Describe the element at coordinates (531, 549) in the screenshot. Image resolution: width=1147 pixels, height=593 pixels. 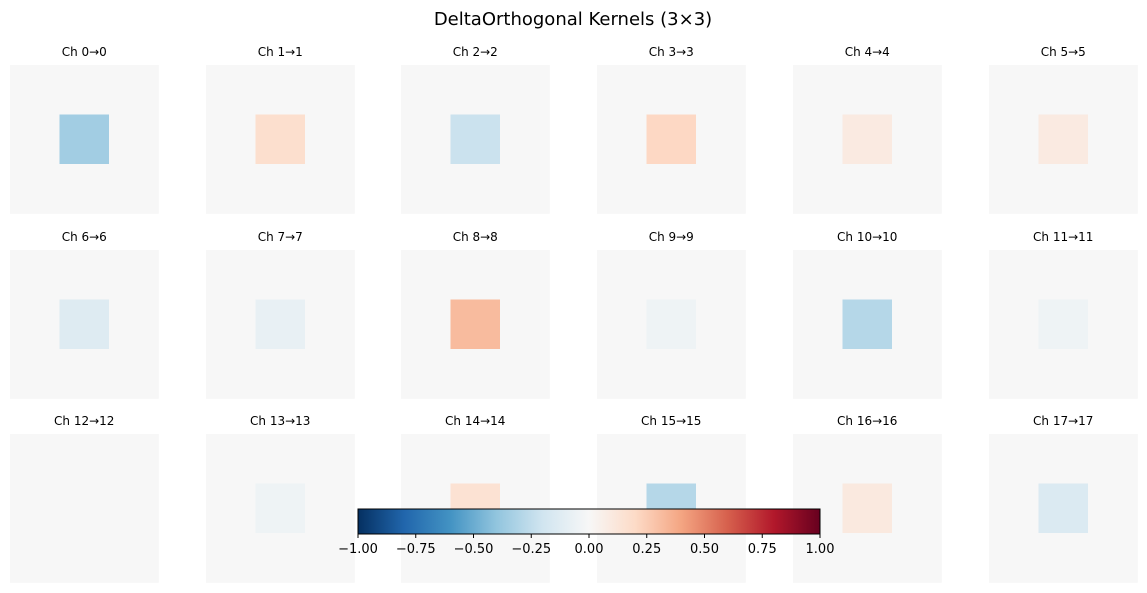
I see `colorbar-tick-label: −0.25` at that location.